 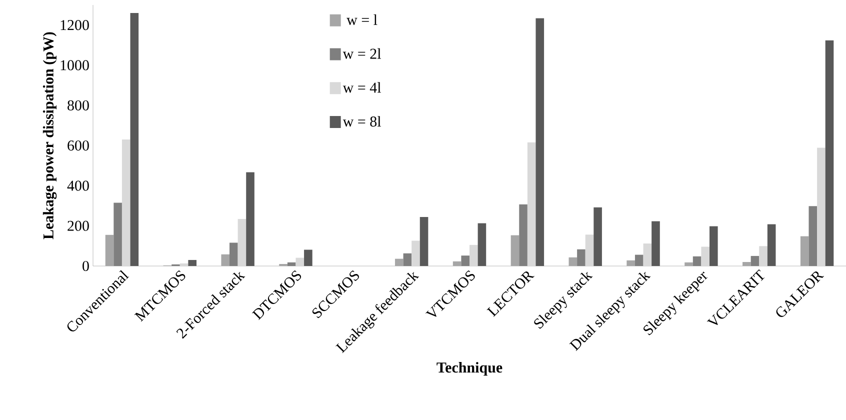 What do you see at coordinates (469, 369) in the screenshot?
I see `x-axis-title: Technique` at bounding box center [469, 369].